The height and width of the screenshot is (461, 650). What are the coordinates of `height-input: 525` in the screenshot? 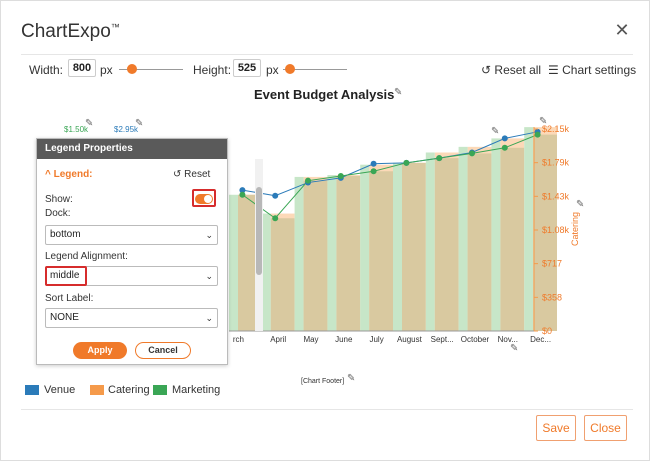 It's located at (247, 68).